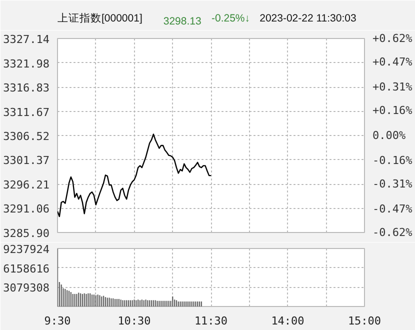 The width and height of the screenshot is (415, 330). I want to click on x-tick-label: 10:30, so click(134, 321).